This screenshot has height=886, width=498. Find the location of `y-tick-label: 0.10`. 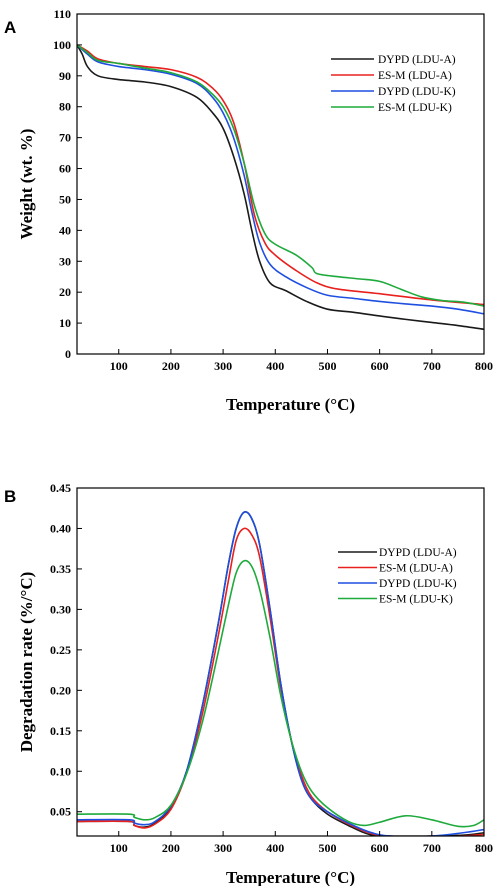

y-tick-label: 0.10 is located at coordinates (60, 771).